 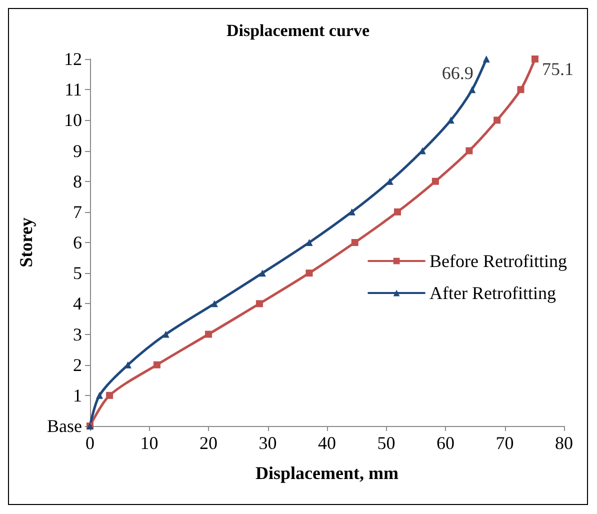 I want to click on x-tick-label: 30, so click(x=267, y=443).